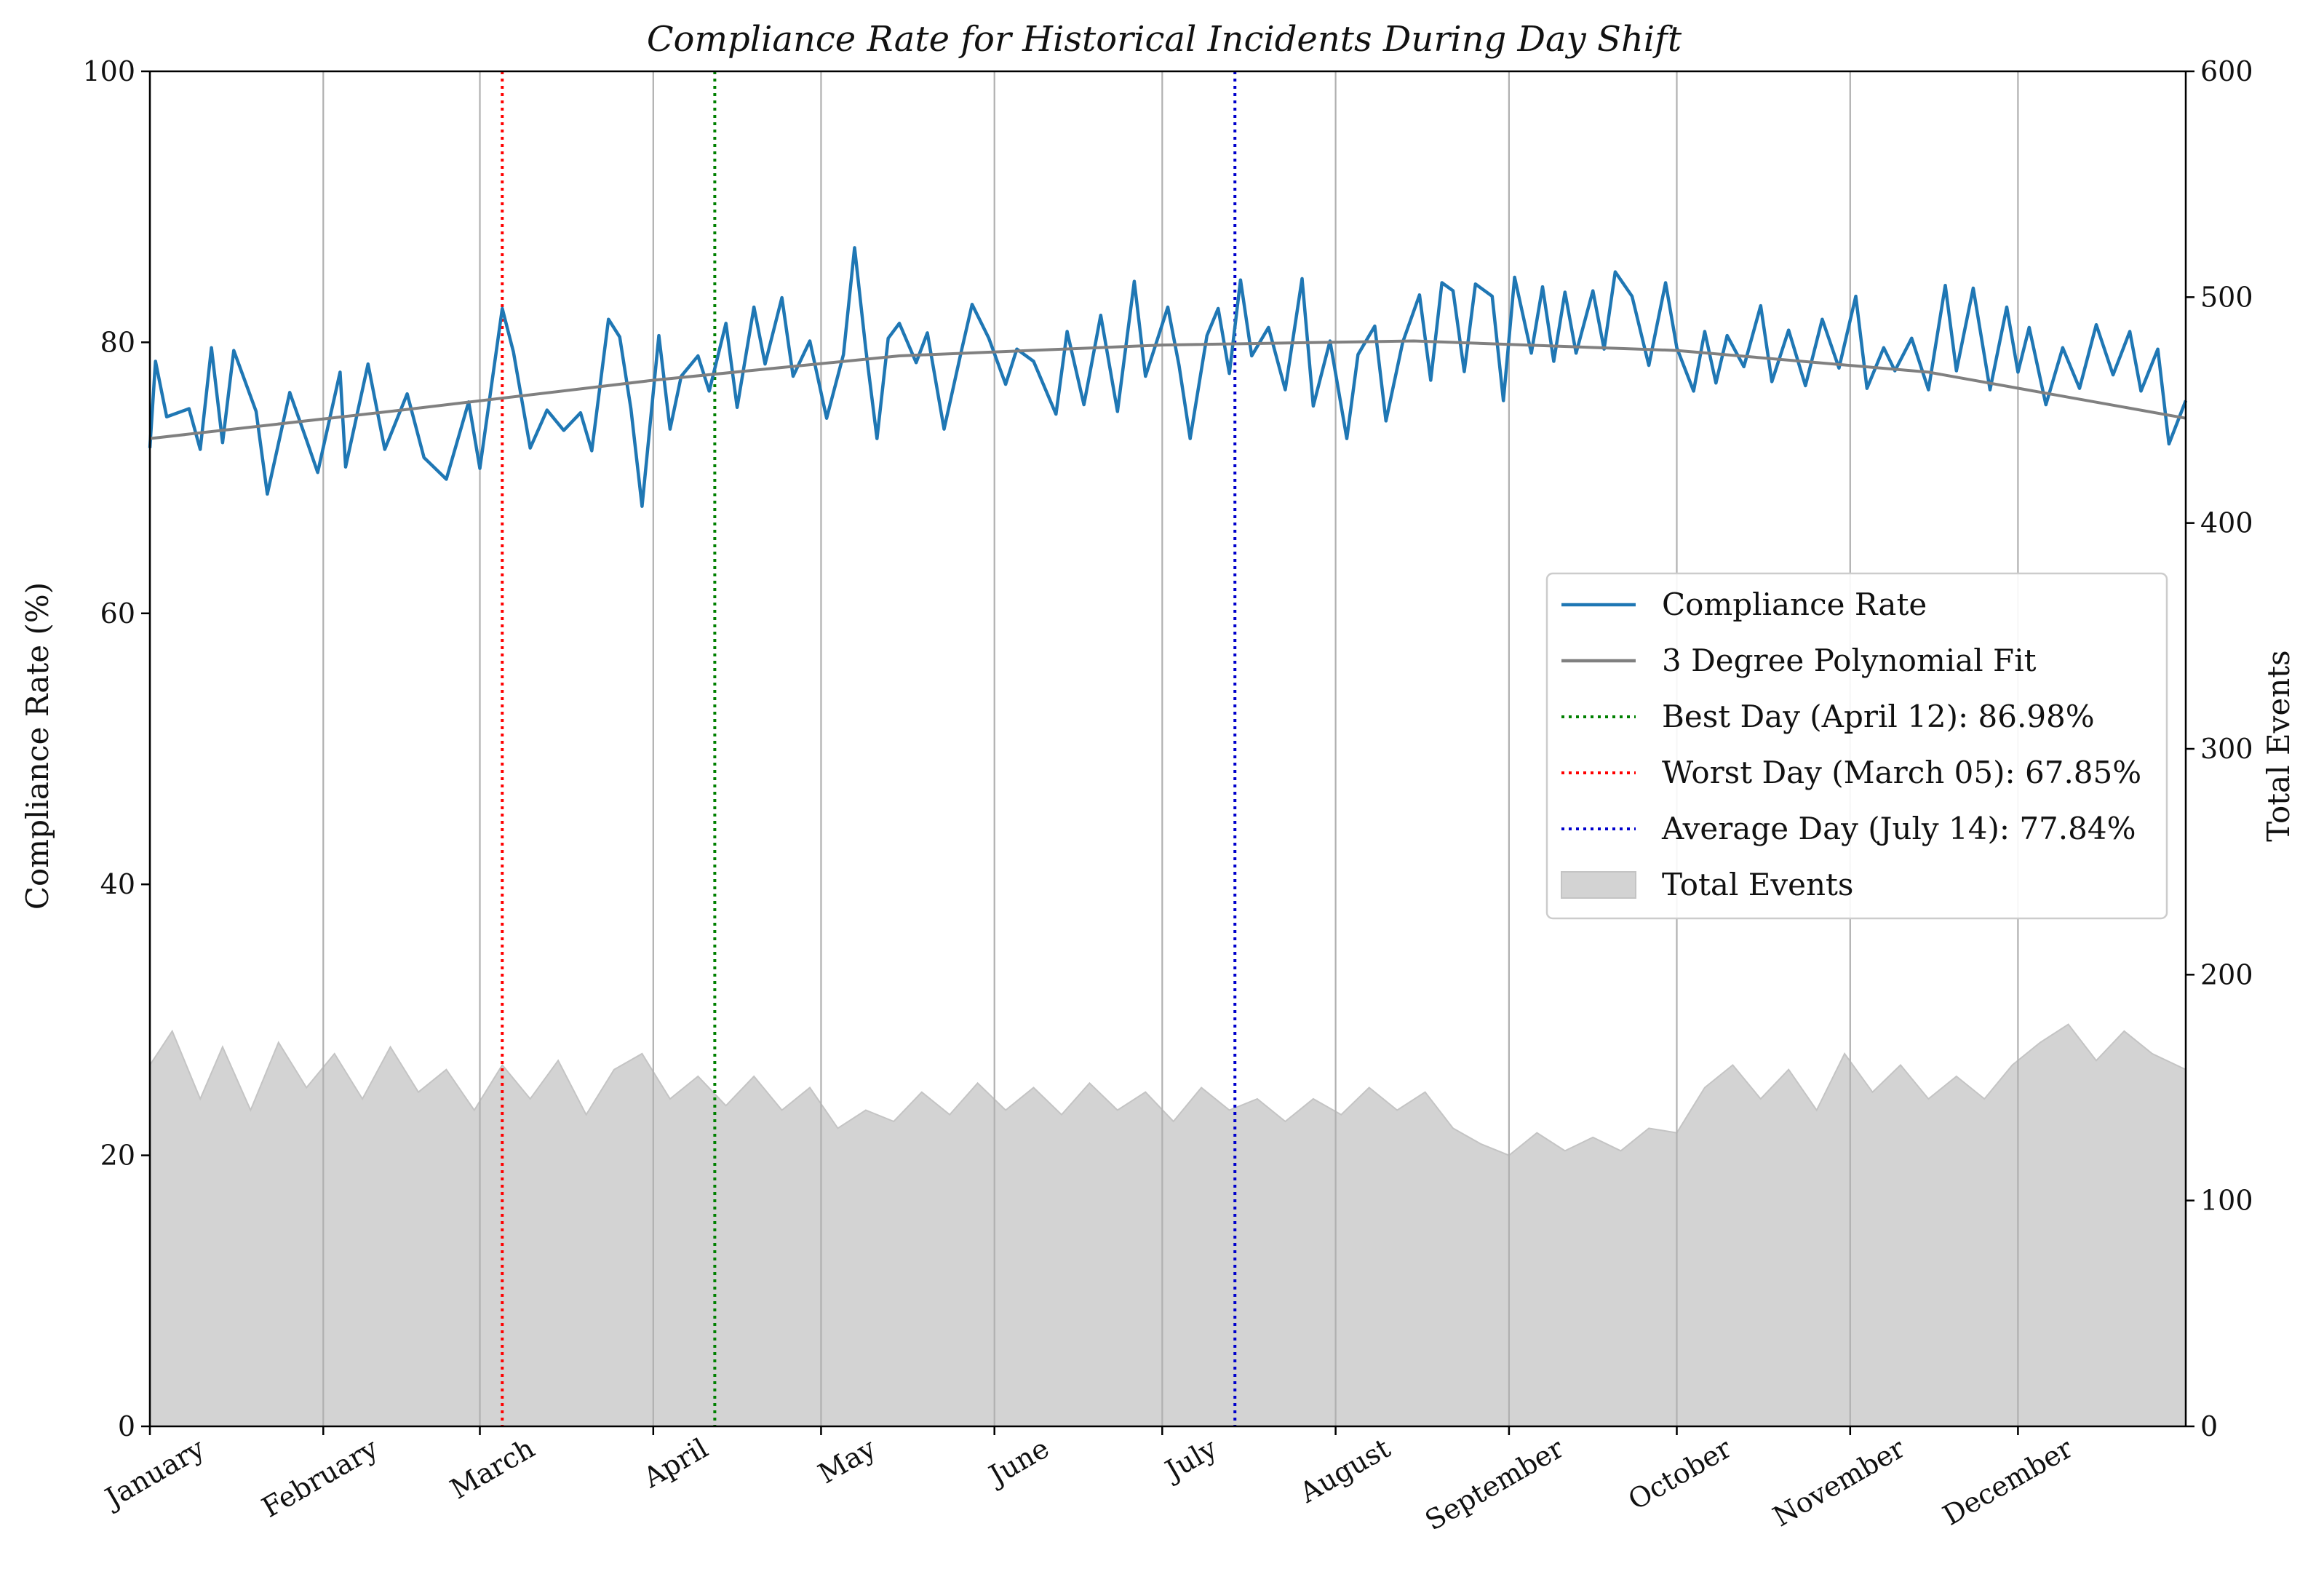 This screenshot has width=2324, height=1577. What do you see at coordinates (2226, 523) in the screenshot?
I see `y2-tick-label-400: 400` at bounding box center [2226, 523].